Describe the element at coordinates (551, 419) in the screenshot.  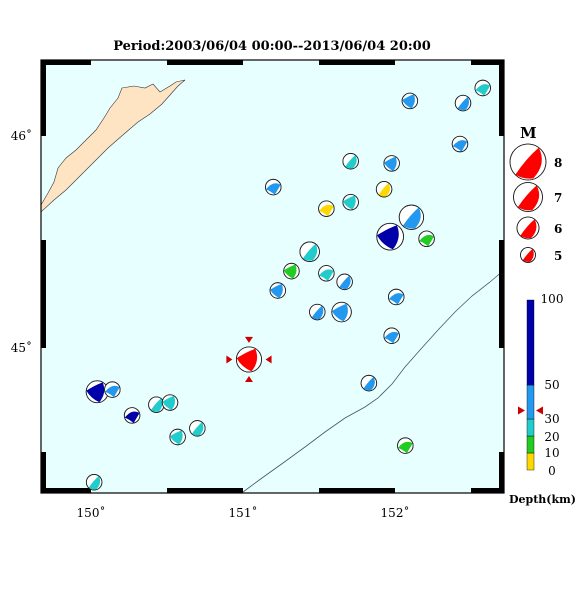
I see `depth-label-30: 30` at that location.